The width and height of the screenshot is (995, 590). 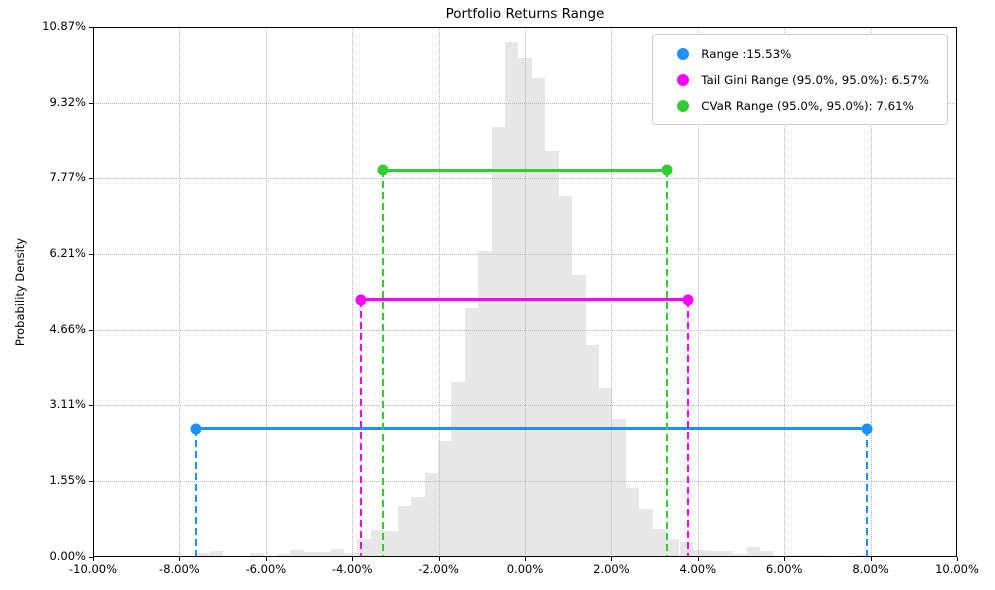 What do you see at coordinates (698, 569) in the screenshot?
I see `x-tick-label: 4.00%` at bounding box center [698, 569].